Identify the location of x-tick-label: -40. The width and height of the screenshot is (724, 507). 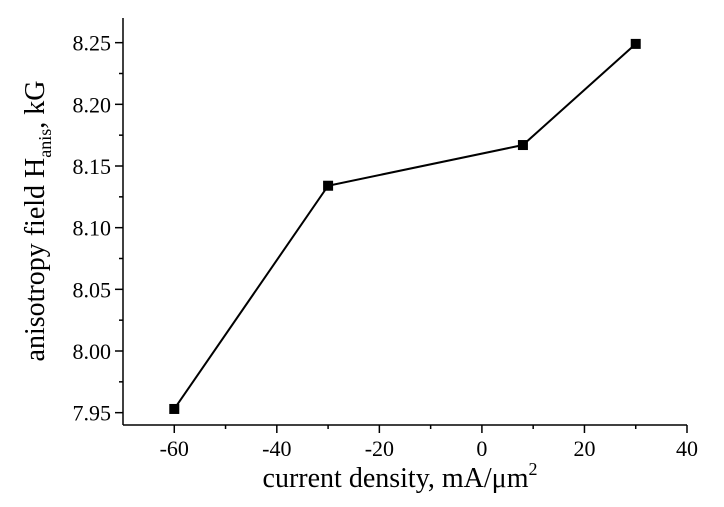
(276, 448).